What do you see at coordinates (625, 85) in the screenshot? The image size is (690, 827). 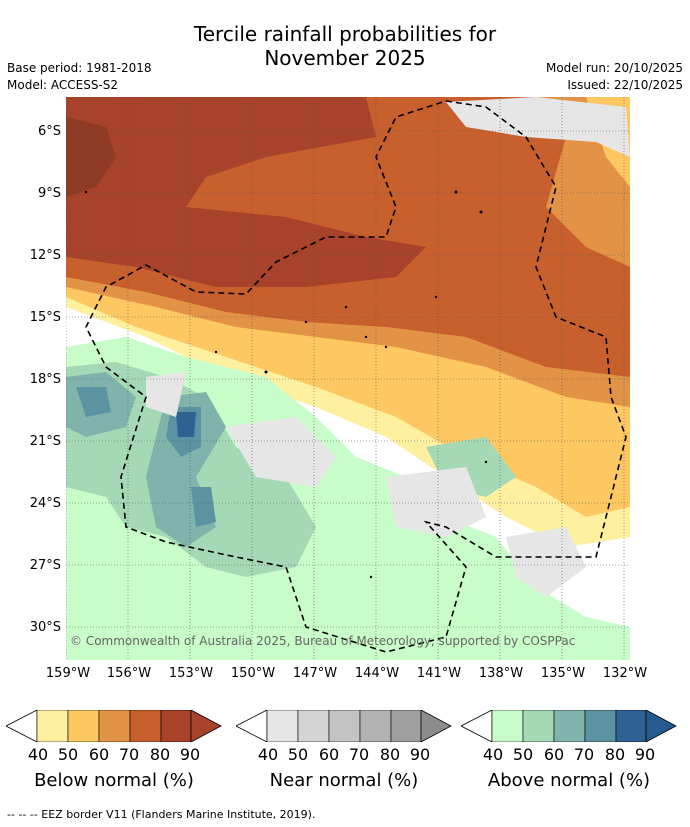 I see `issued-date: Issued: 22/10/2025` at bounding box center [625, 85].